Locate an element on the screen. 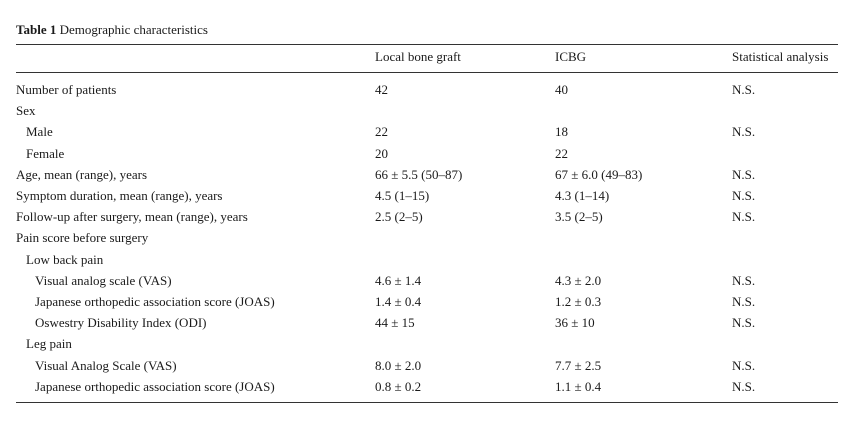  row-label: Sex is located at coordinates (26, 111).